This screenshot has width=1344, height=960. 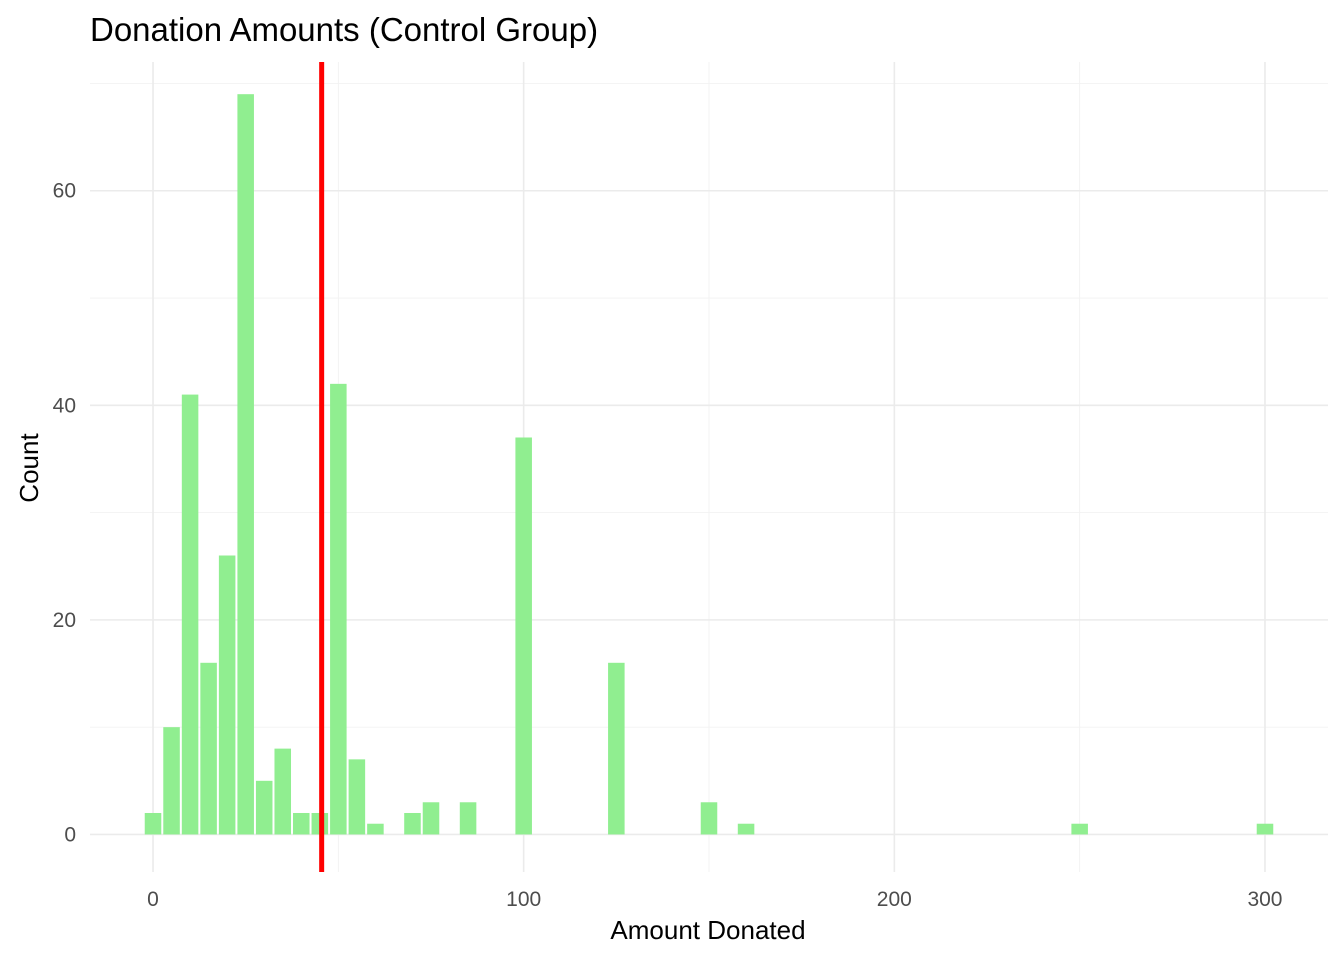 I want to click on y-tick-label: 20, so click(x=64, y=620).